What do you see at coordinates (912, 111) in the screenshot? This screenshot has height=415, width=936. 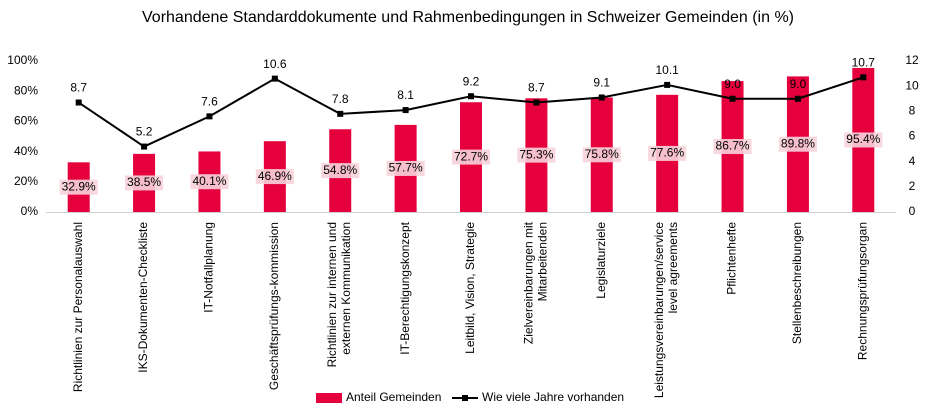 I see `y2-tick-label: 8` at bounding box center [912, 111].